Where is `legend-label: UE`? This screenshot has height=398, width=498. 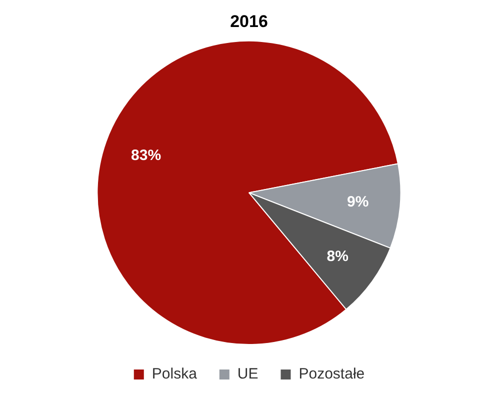 legend-label: UE is located at coordinates (247, 374).